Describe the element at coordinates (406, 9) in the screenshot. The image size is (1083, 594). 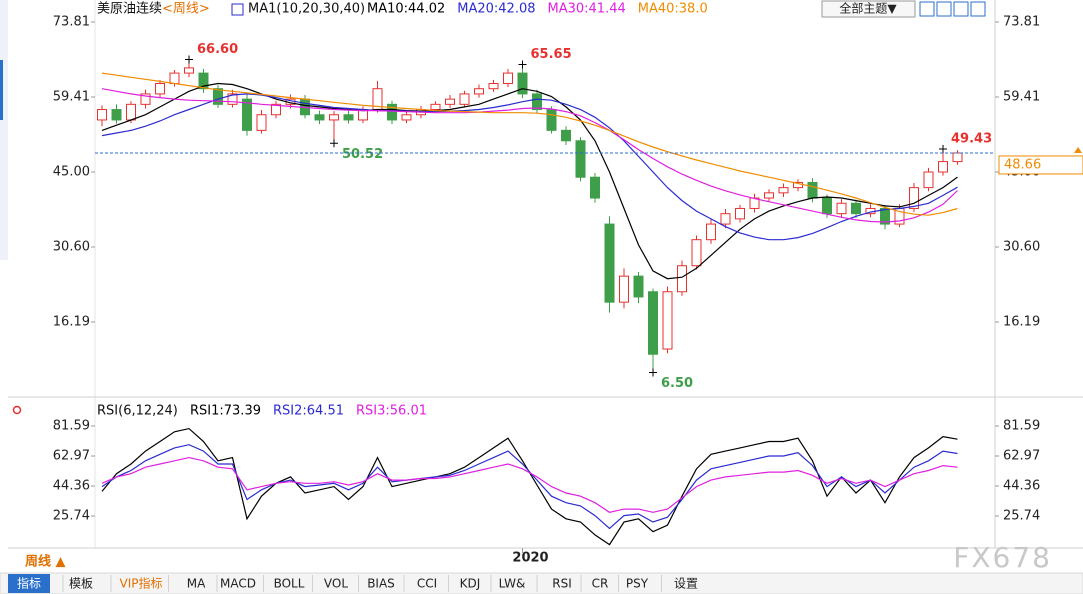
I see `legend-entry: MA10:44.02` at that location.